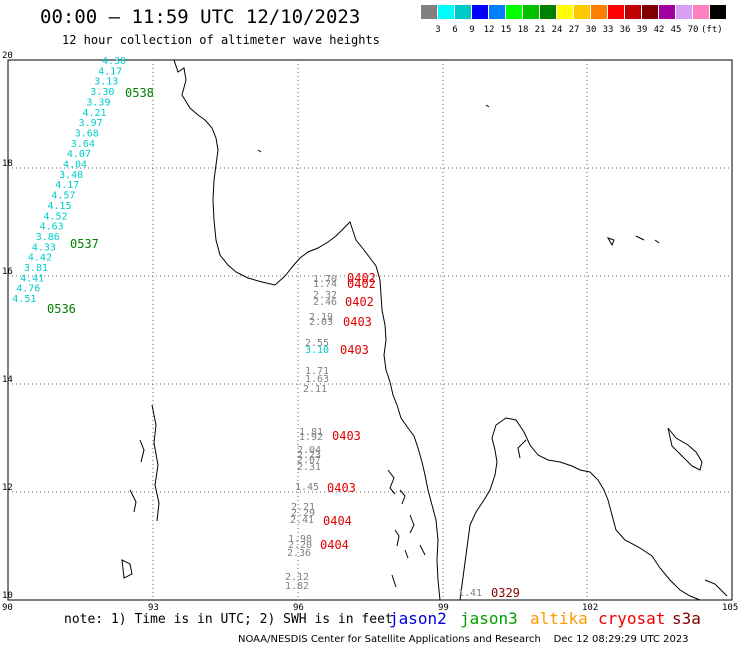 The height and width of the screenshot is (650, 740). I want to click on coastline-gulf-thailand, so click(580, 509).